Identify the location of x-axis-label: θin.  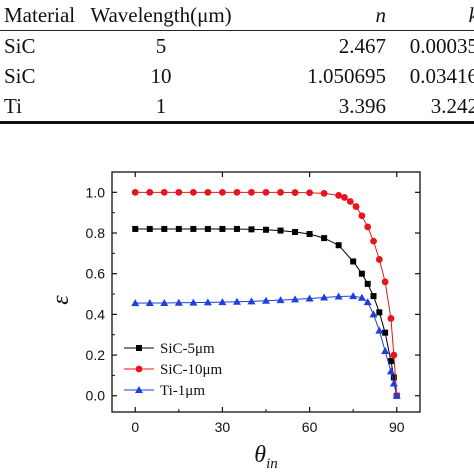
(265, 457).